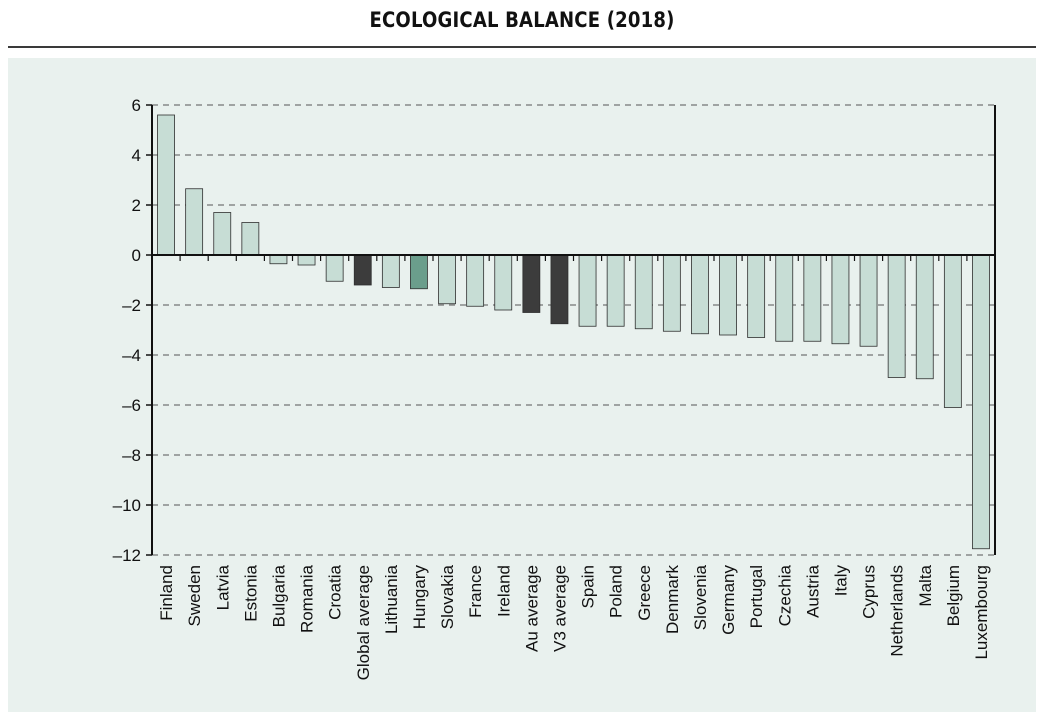 The width and height of the screenshot is (1044, 712). What do you see at coordinates (419, 597) in the screenshot?
I see `category-label: Hungary` at bounding box center [419, 597].